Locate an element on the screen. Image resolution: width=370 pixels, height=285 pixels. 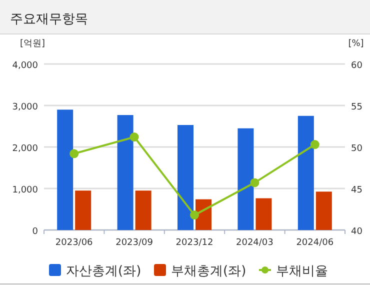
x-tick-label: 2023/09 is located at coordinates (135, 243).